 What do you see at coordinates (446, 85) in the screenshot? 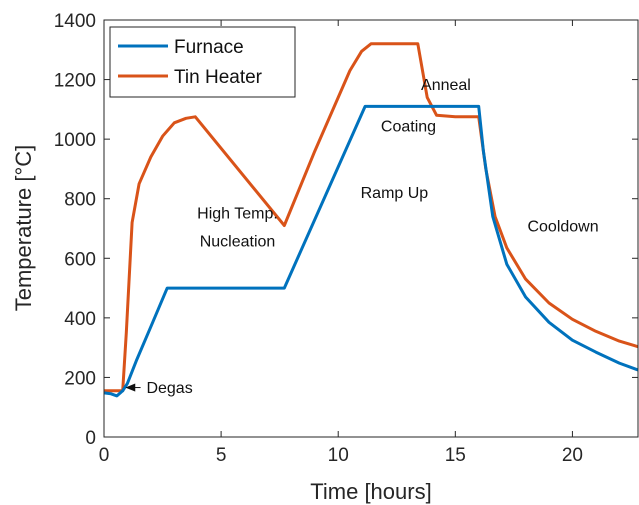
I see `annotation-anneal: Anneal` at bounding box center [446, 85].